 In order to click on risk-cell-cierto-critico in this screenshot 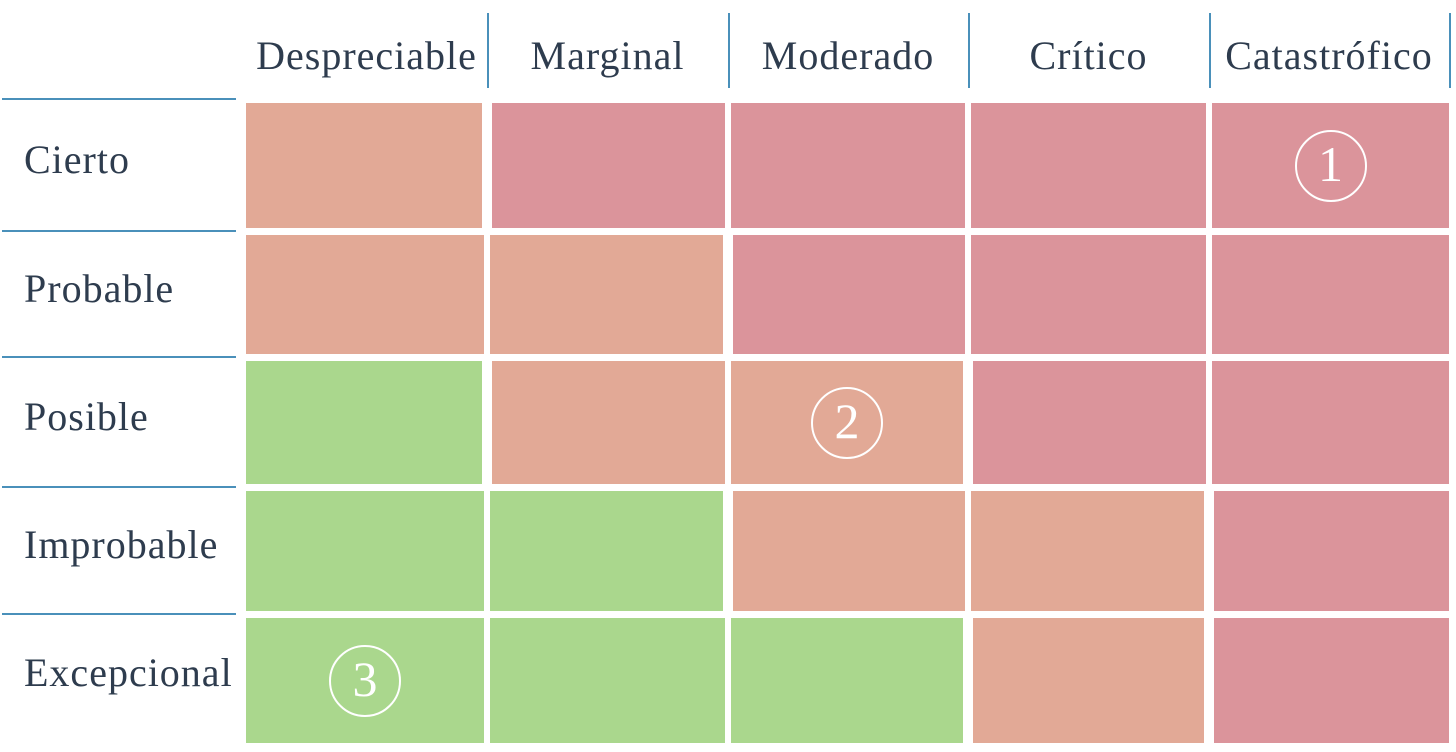, I will do `click(1088, 165)`.